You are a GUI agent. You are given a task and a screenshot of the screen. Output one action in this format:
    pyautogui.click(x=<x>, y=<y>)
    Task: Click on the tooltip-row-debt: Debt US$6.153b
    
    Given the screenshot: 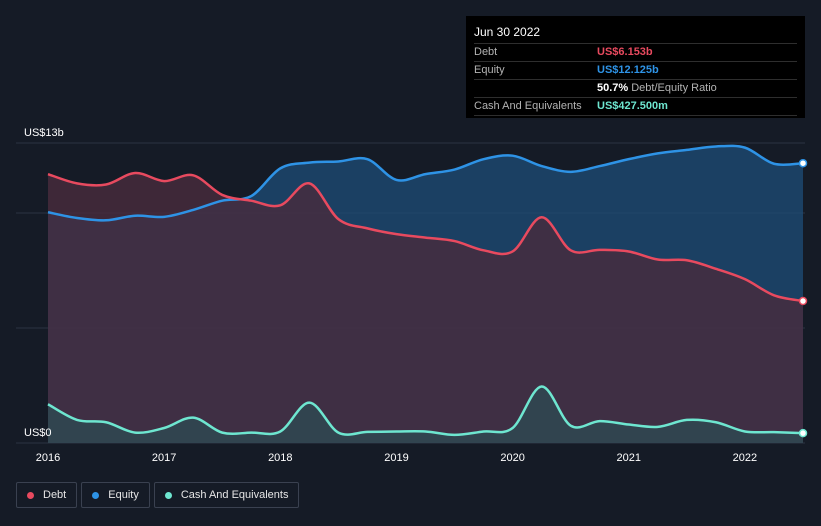 What is the action you would take?
    pyautogui.click(x=635, y=52)
    